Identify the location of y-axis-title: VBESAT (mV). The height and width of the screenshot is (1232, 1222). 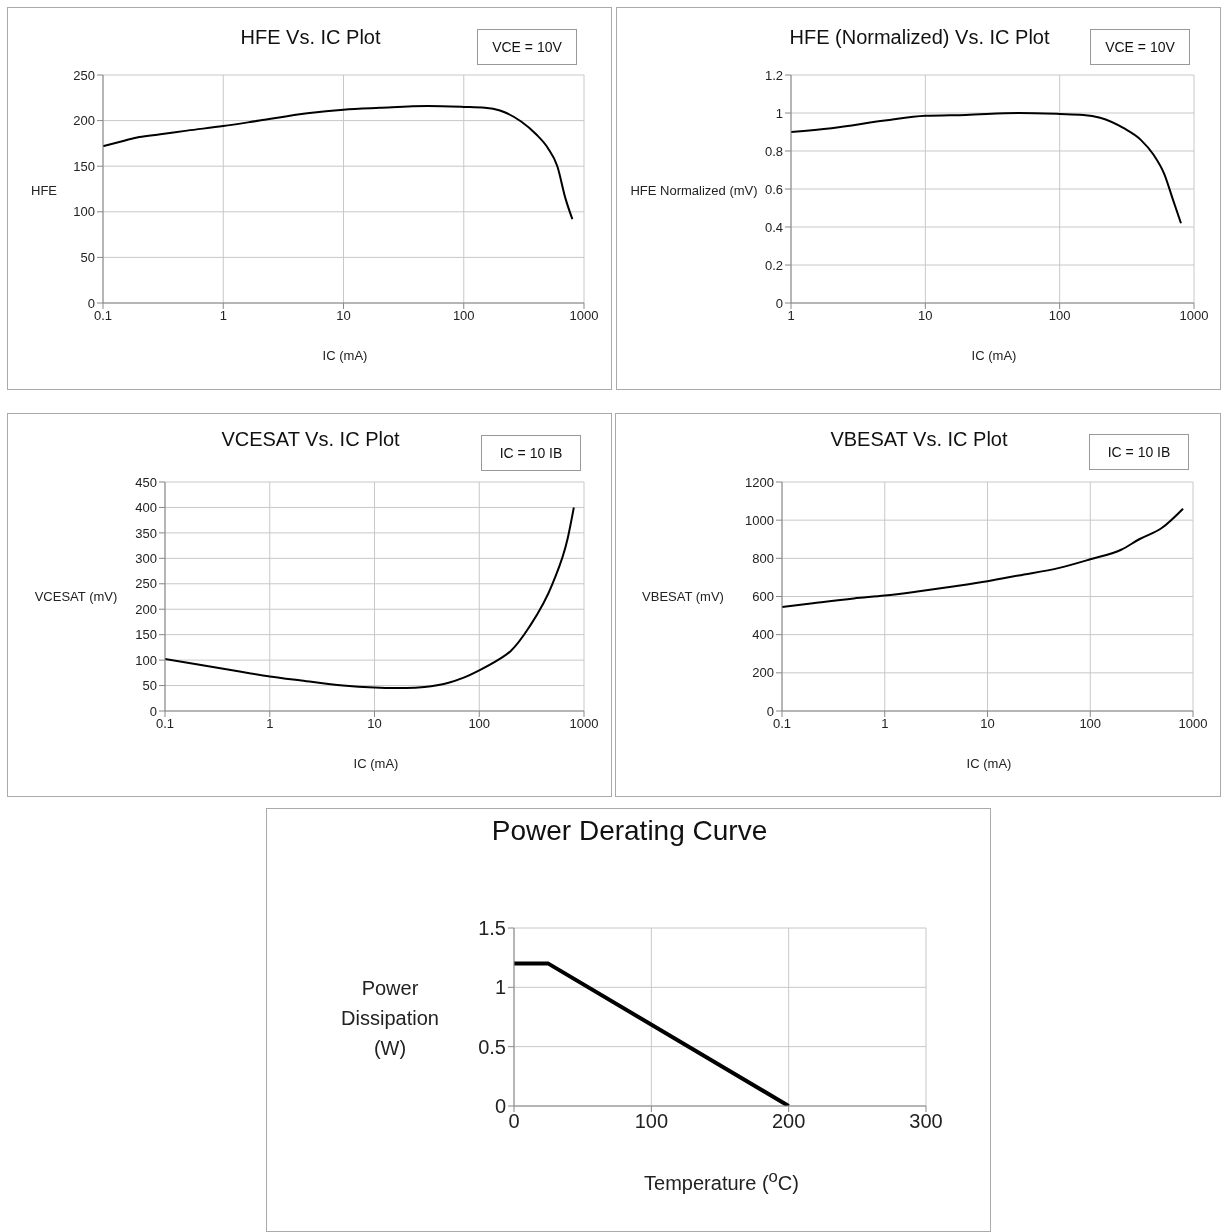
(683, 597).